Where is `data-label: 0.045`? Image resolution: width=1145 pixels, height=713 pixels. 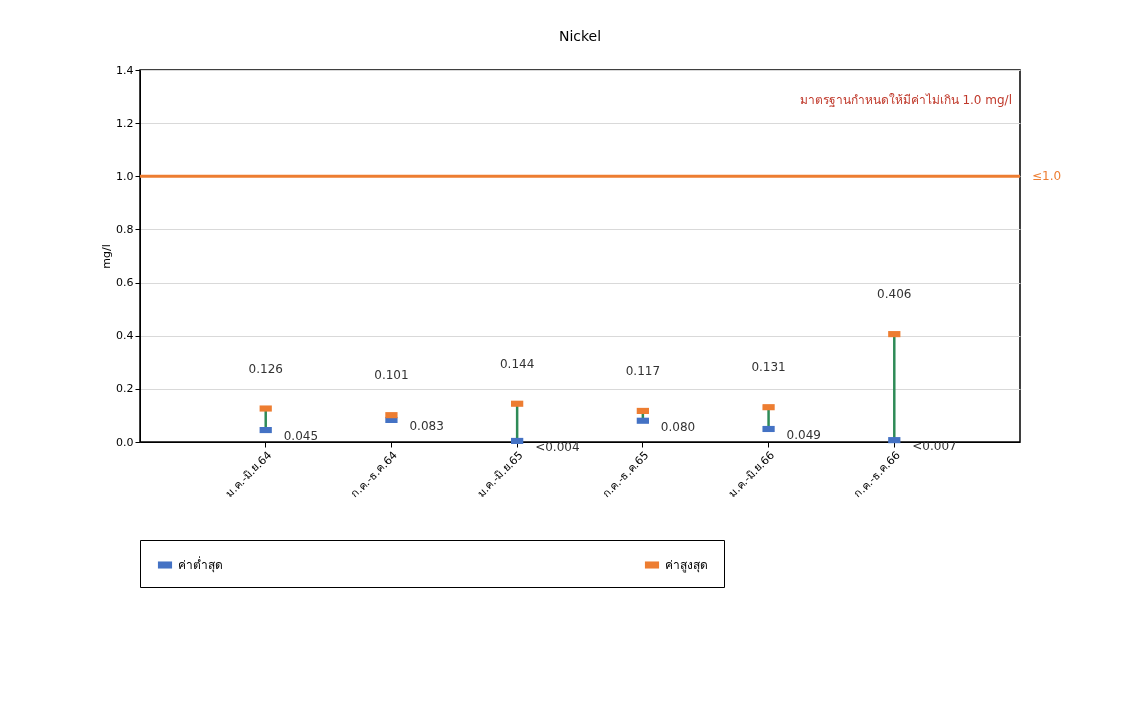 data-label: 0.045 is located at coordinates (301, 436).